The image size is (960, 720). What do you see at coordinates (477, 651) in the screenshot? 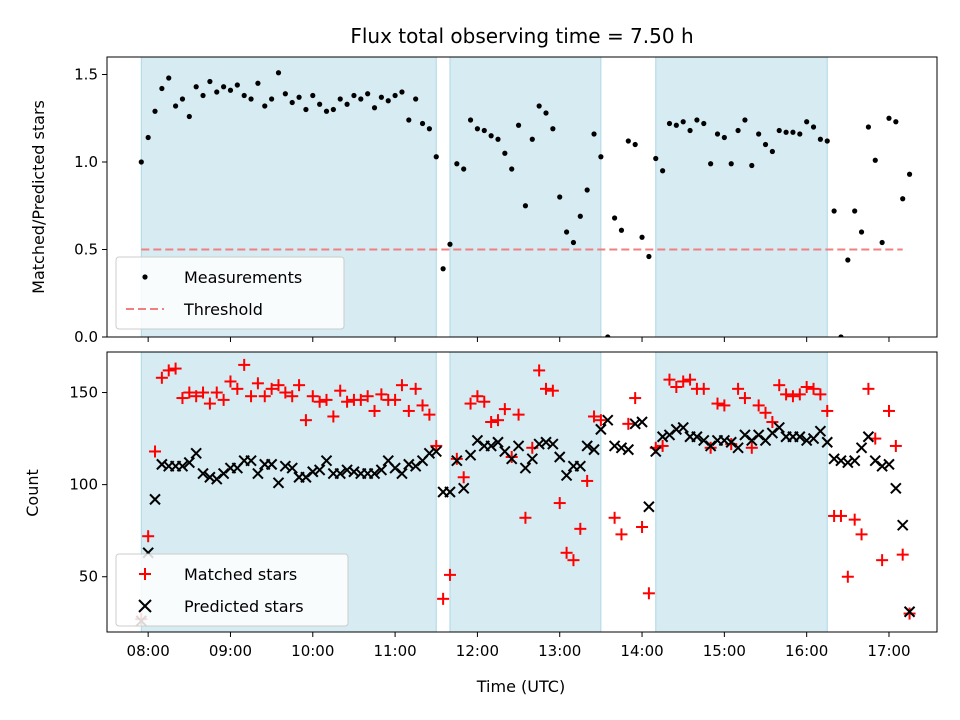
I see `x-tick-label: 12:00` at bounding box center [477, 651].